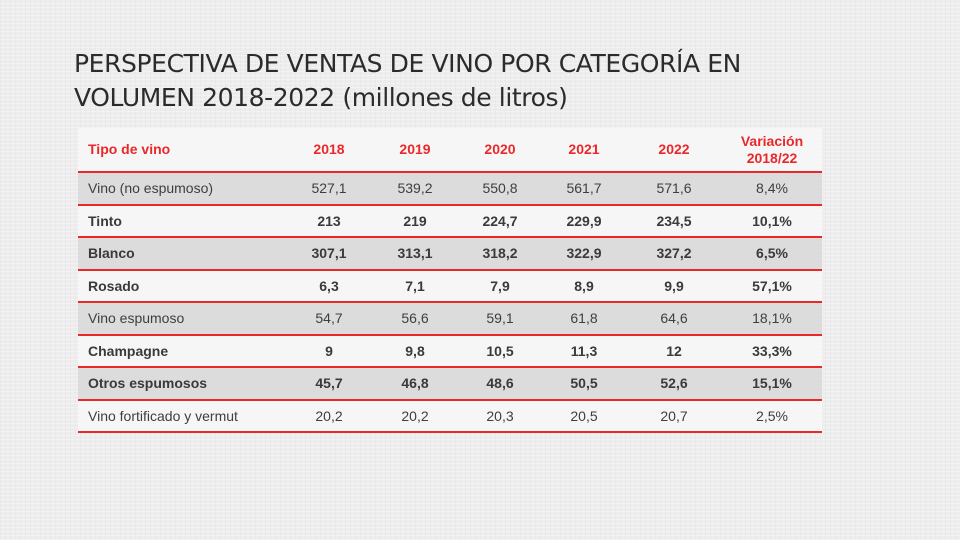  Describe the element at coordinates (584, 286) in the screenshot. I see `cell-2021: 8,9` at that location.